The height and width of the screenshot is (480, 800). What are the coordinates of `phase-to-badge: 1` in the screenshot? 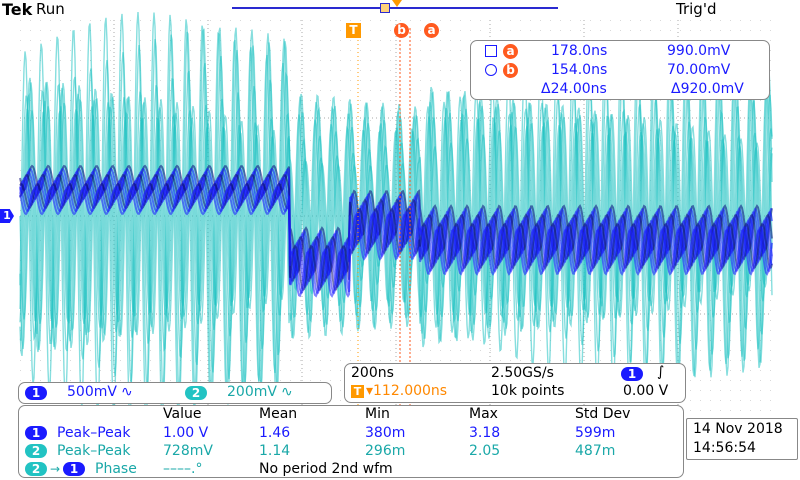 It's located at (74, 469).